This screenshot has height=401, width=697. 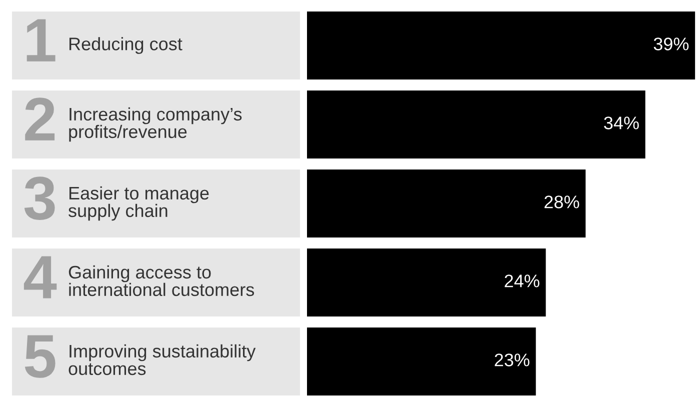 I want to click on data-label: 28%, so click(x=562, y=202).